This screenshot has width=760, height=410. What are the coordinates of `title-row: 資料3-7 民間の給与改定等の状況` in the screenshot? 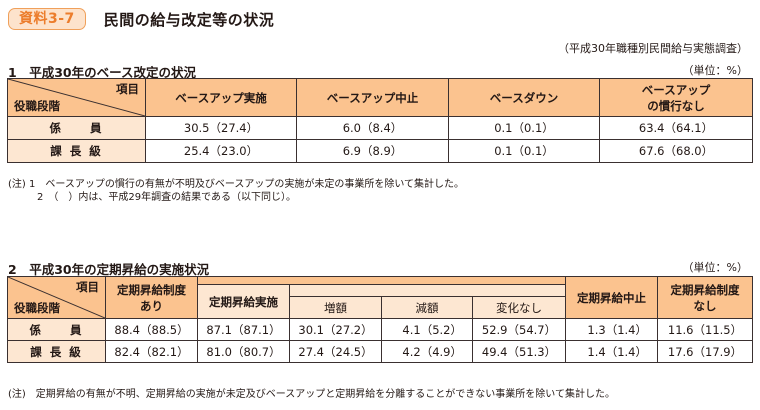 It's located at (141, 19).